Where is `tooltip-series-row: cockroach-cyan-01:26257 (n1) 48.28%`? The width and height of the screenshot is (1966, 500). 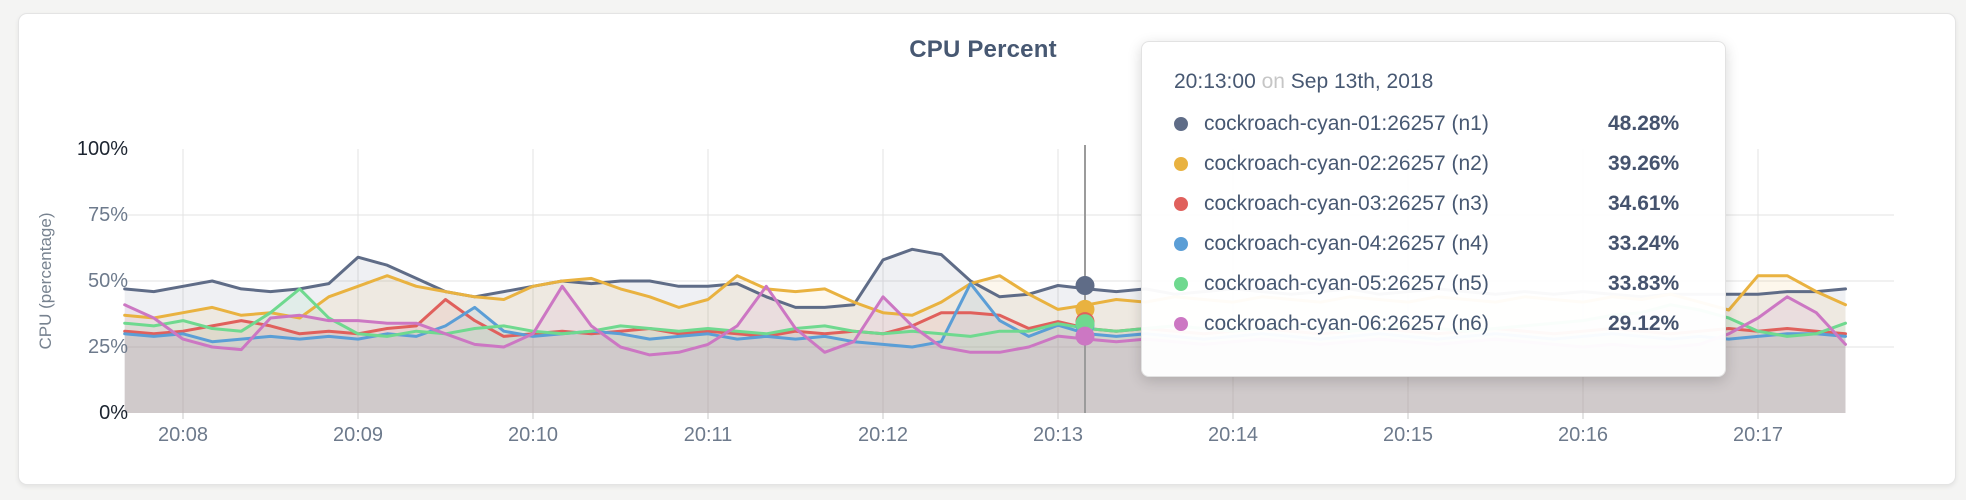
tooltip-series-row: cockroach-cyan-01:26257 (n1) 48.28% is located at coordinates (1434, 124).